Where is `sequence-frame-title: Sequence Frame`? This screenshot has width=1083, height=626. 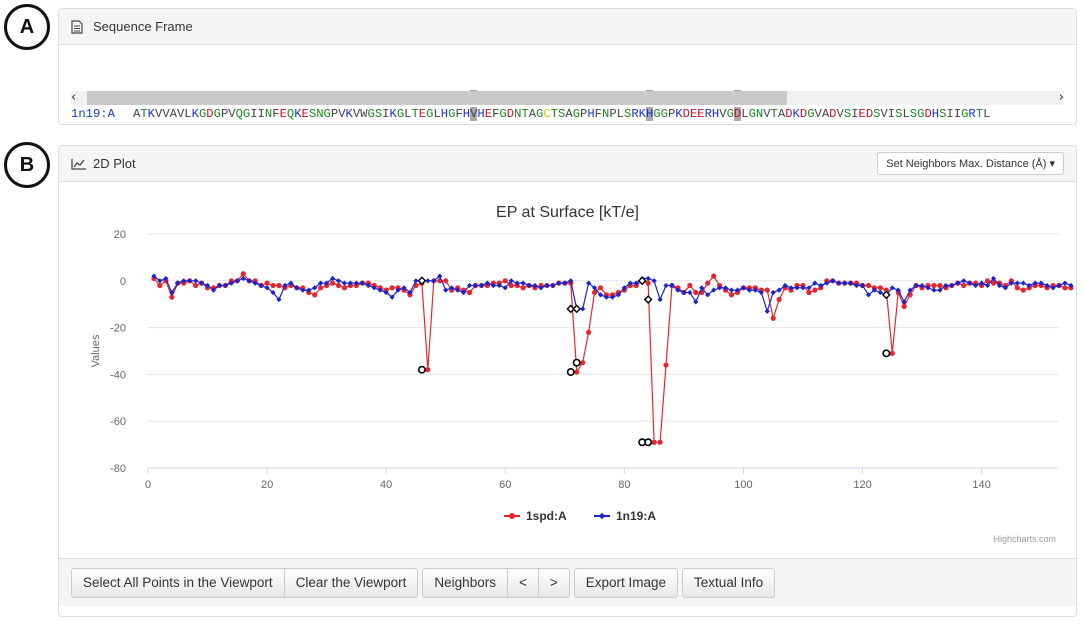 sequence-frame-title: Sequence Frame is located at coordinates (143, 26).